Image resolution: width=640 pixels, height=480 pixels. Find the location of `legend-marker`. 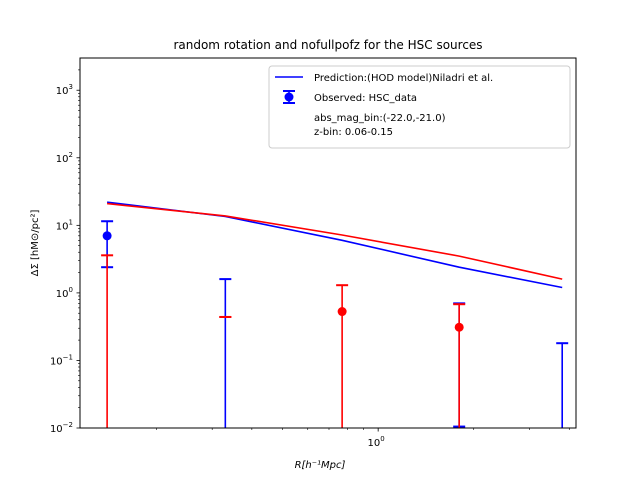

legend-marker is located at coordinates (289, 97).